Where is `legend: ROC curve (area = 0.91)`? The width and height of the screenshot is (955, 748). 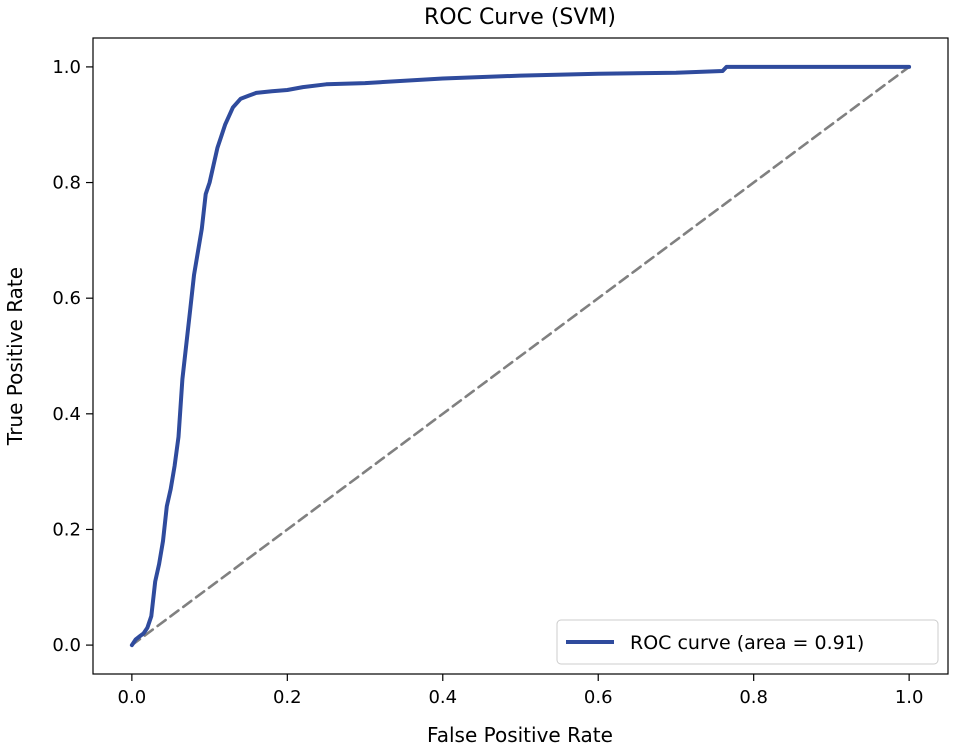
legend: ROC curve (area = 0.91) is located at coordinates (747, 642).